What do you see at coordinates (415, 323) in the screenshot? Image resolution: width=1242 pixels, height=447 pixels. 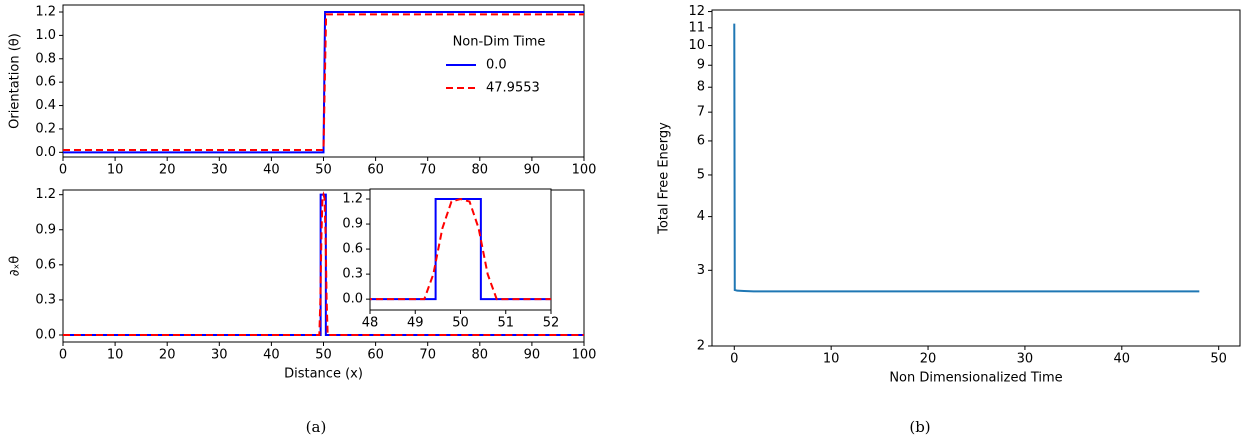 I see `x-tick-label: 49` at bounding box center [415, 323].